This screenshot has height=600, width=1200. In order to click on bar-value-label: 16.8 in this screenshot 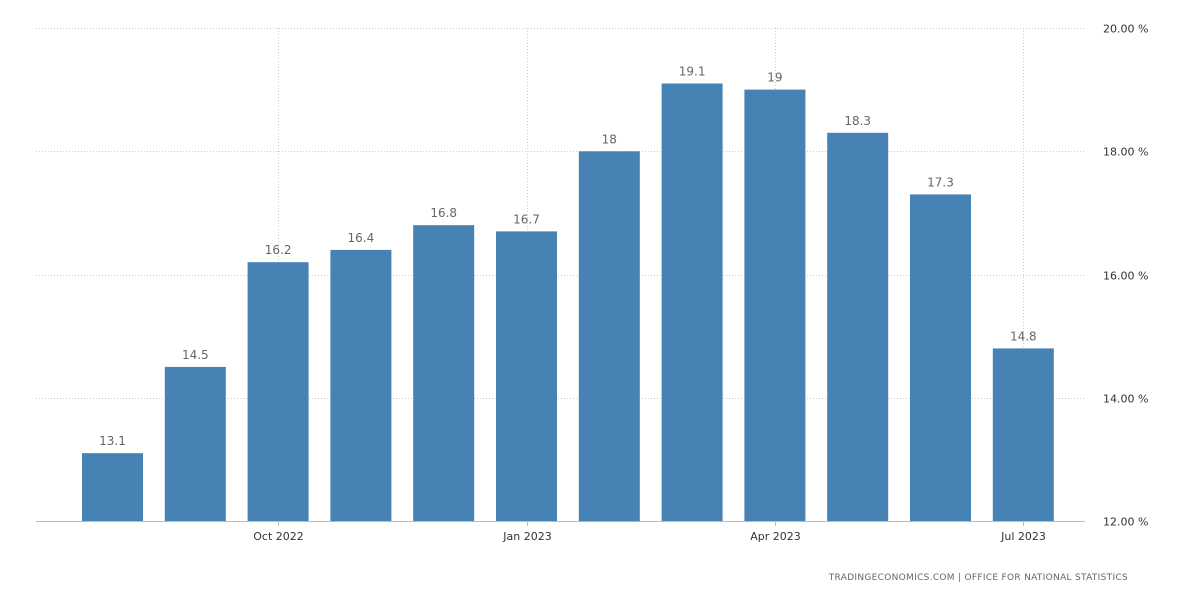, I will do `click(443, 213)`.